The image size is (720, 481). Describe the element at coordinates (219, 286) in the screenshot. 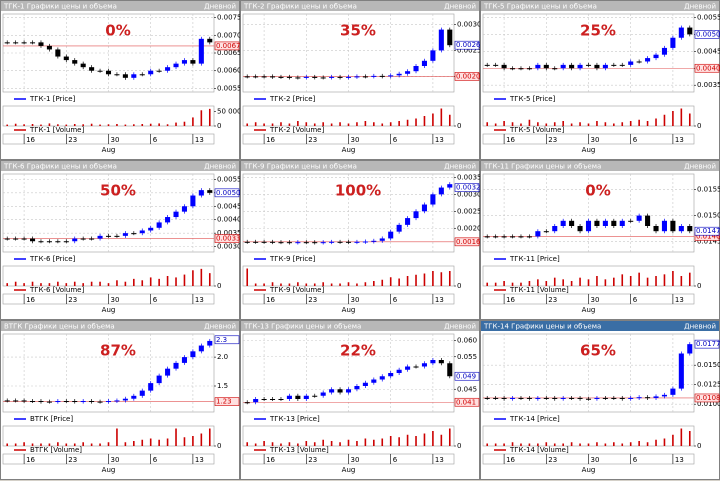

I see `y2-tick-label: 0` at that location.